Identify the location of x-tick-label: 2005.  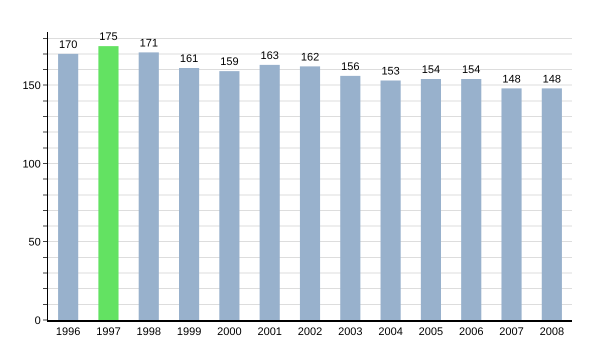
(431, 332).